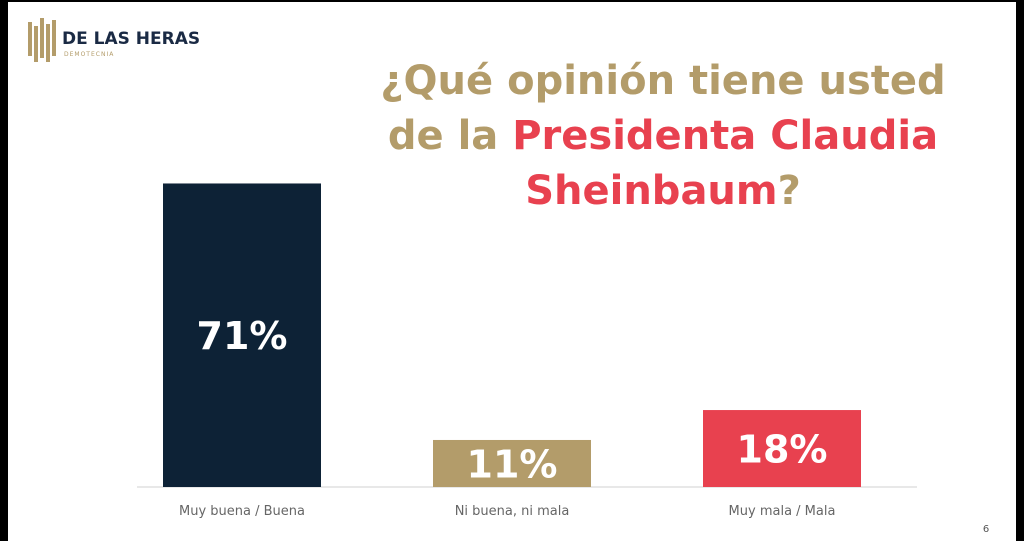 The image size is (1024, 541). I want to click on value-label: 71%, so click(242, 336).